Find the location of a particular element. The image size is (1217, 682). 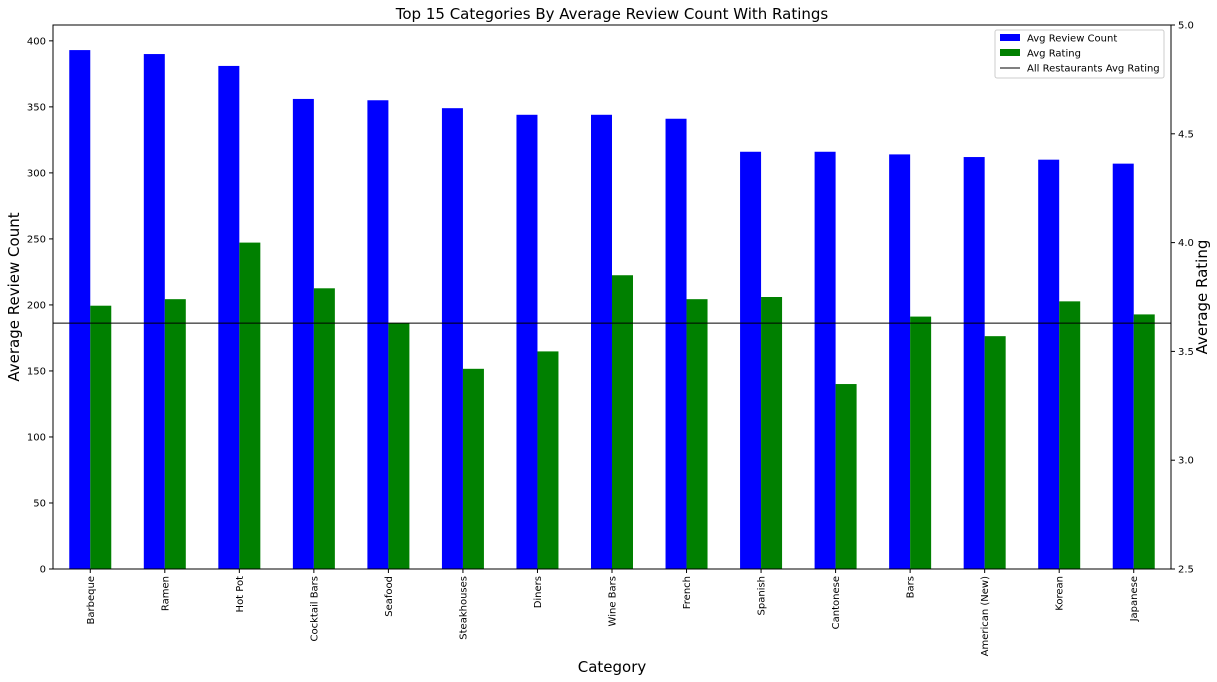

y-axis-label: Average Review Count is located at coordinates (14, 296).